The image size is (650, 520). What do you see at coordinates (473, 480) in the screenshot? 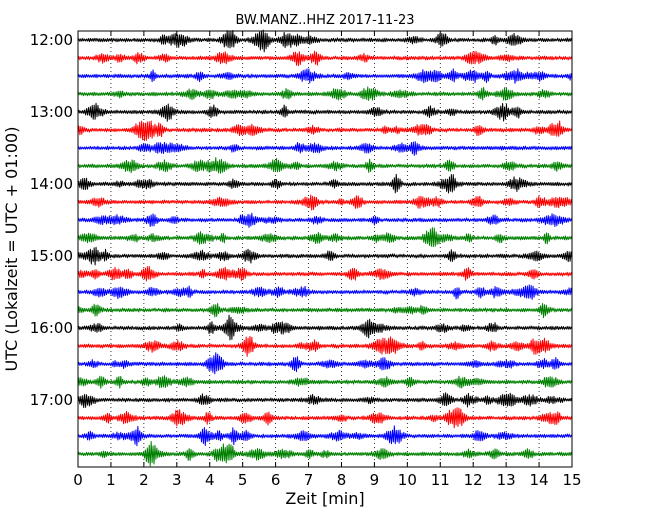
I see `x-tick-label: 12` at bounding box center [473, 480].